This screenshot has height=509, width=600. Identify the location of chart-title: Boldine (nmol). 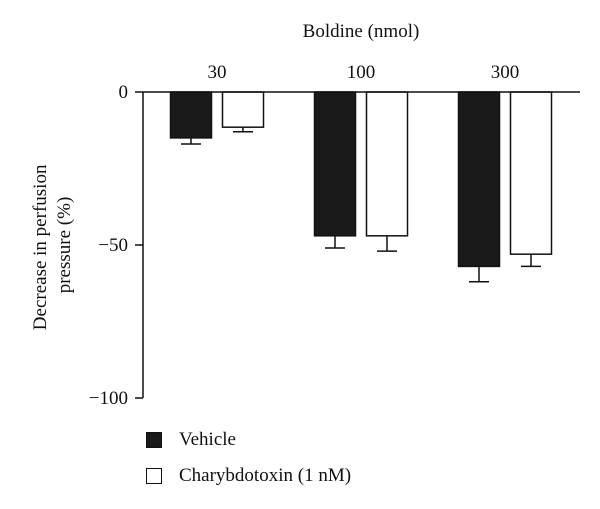
(361, 31).